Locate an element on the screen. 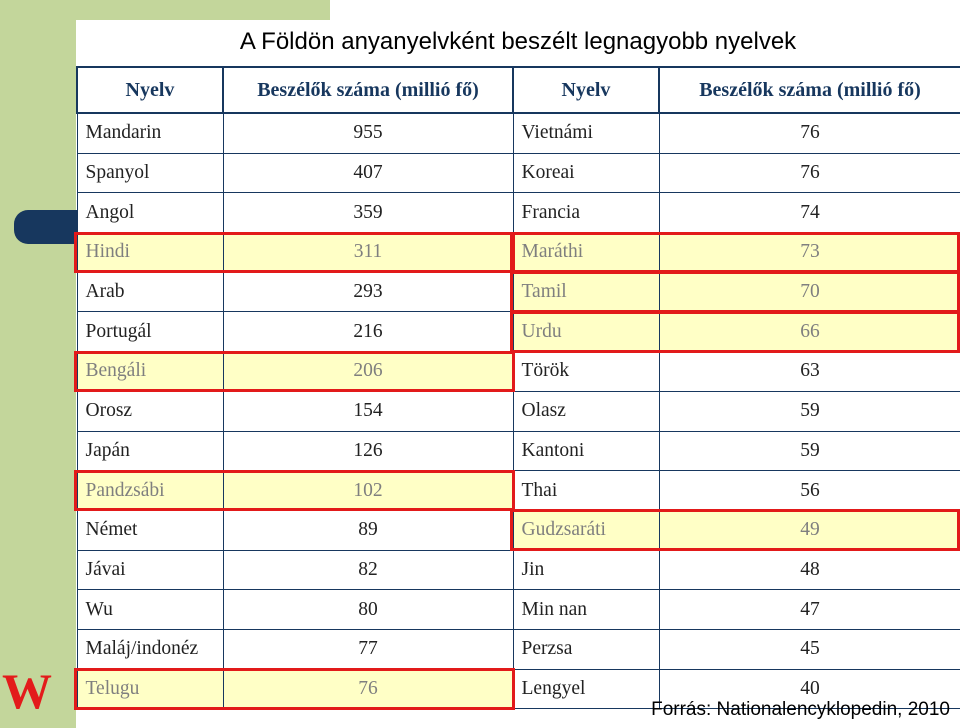 The image size is (960, 728). table-row: Hindi 311 Maráthi 73 is located at coordinates (518, 252).